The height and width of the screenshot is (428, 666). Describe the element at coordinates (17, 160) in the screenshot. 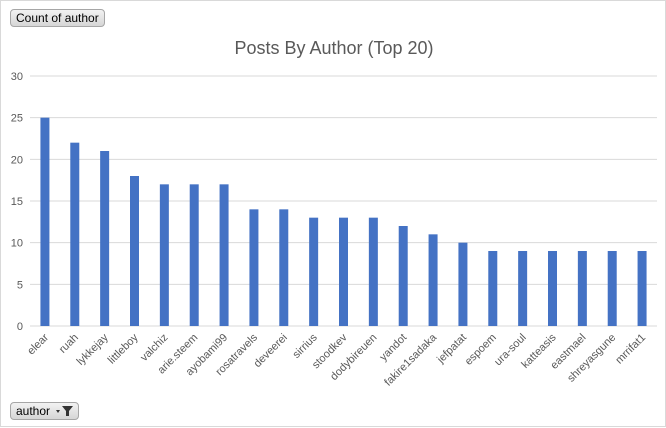

I see `y-tick-label: 20` at that location.